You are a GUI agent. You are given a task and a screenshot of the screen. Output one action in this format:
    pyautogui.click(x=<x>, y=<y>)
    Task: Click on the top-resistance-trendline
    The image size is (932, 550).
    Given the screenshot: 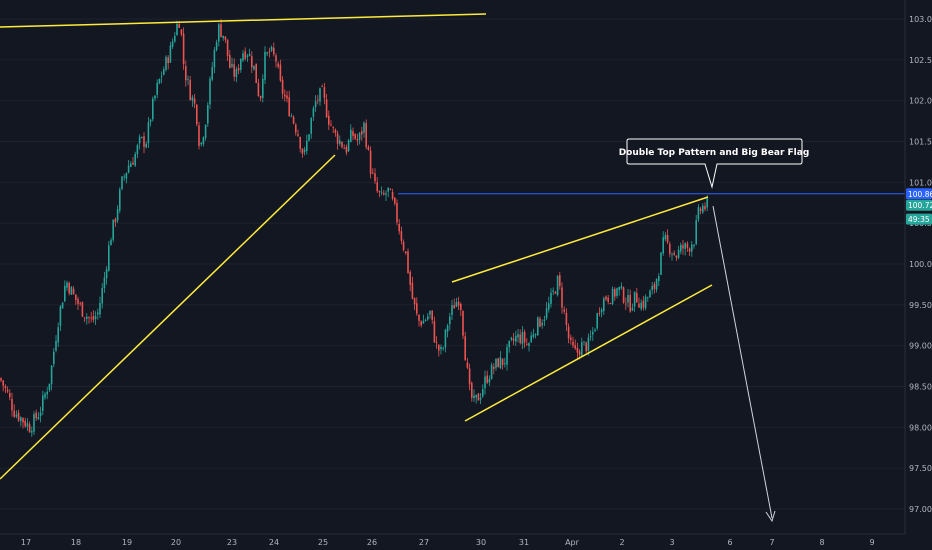 What is the action you would take?
    pyautogui.click(x=243, y=20)
    